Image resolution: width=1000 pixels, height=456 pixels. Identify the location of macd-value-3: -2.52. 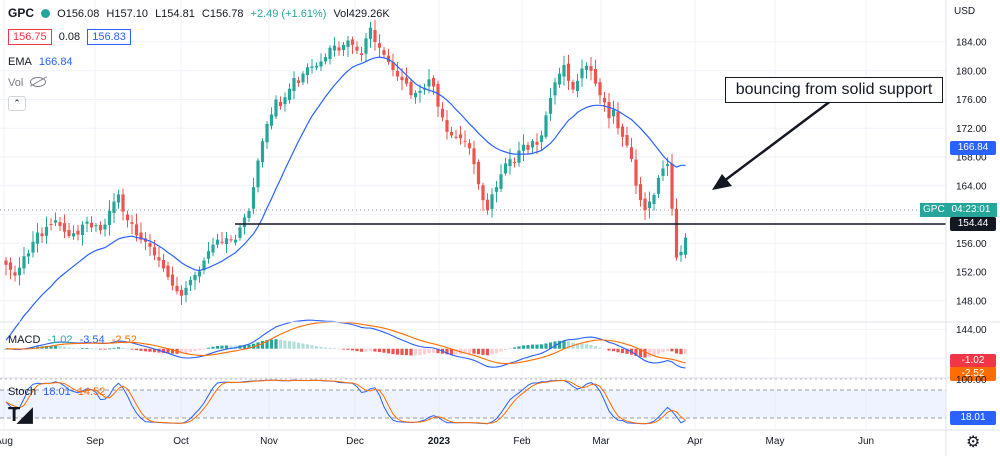
(124, 340).